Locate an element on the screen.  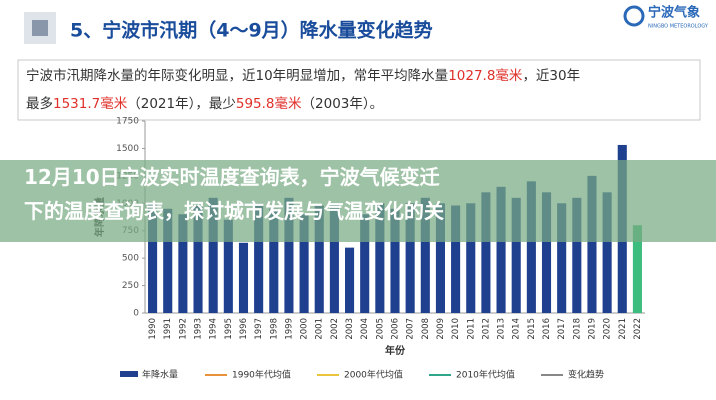
x-tick-label: 2008 is located at coordinates (426, 329).